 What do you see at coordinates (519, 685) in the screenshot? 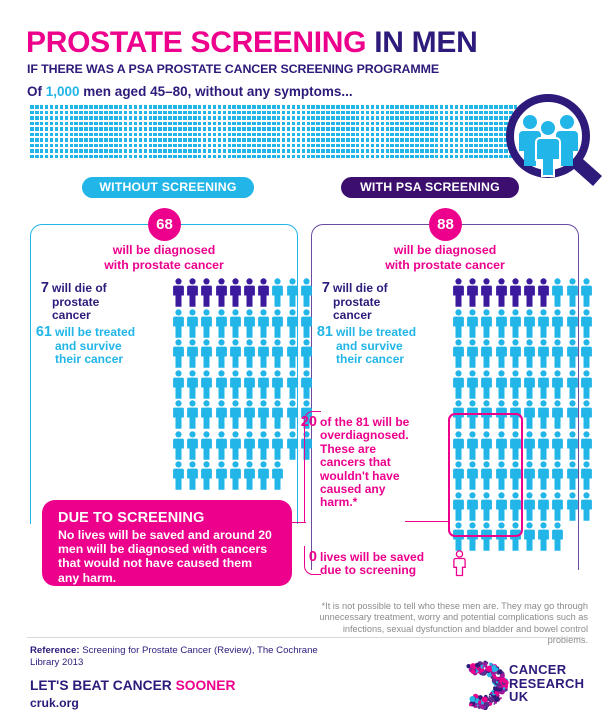
I see `cancer-research-uk-logo-icon` at bounding box center [519, 685].